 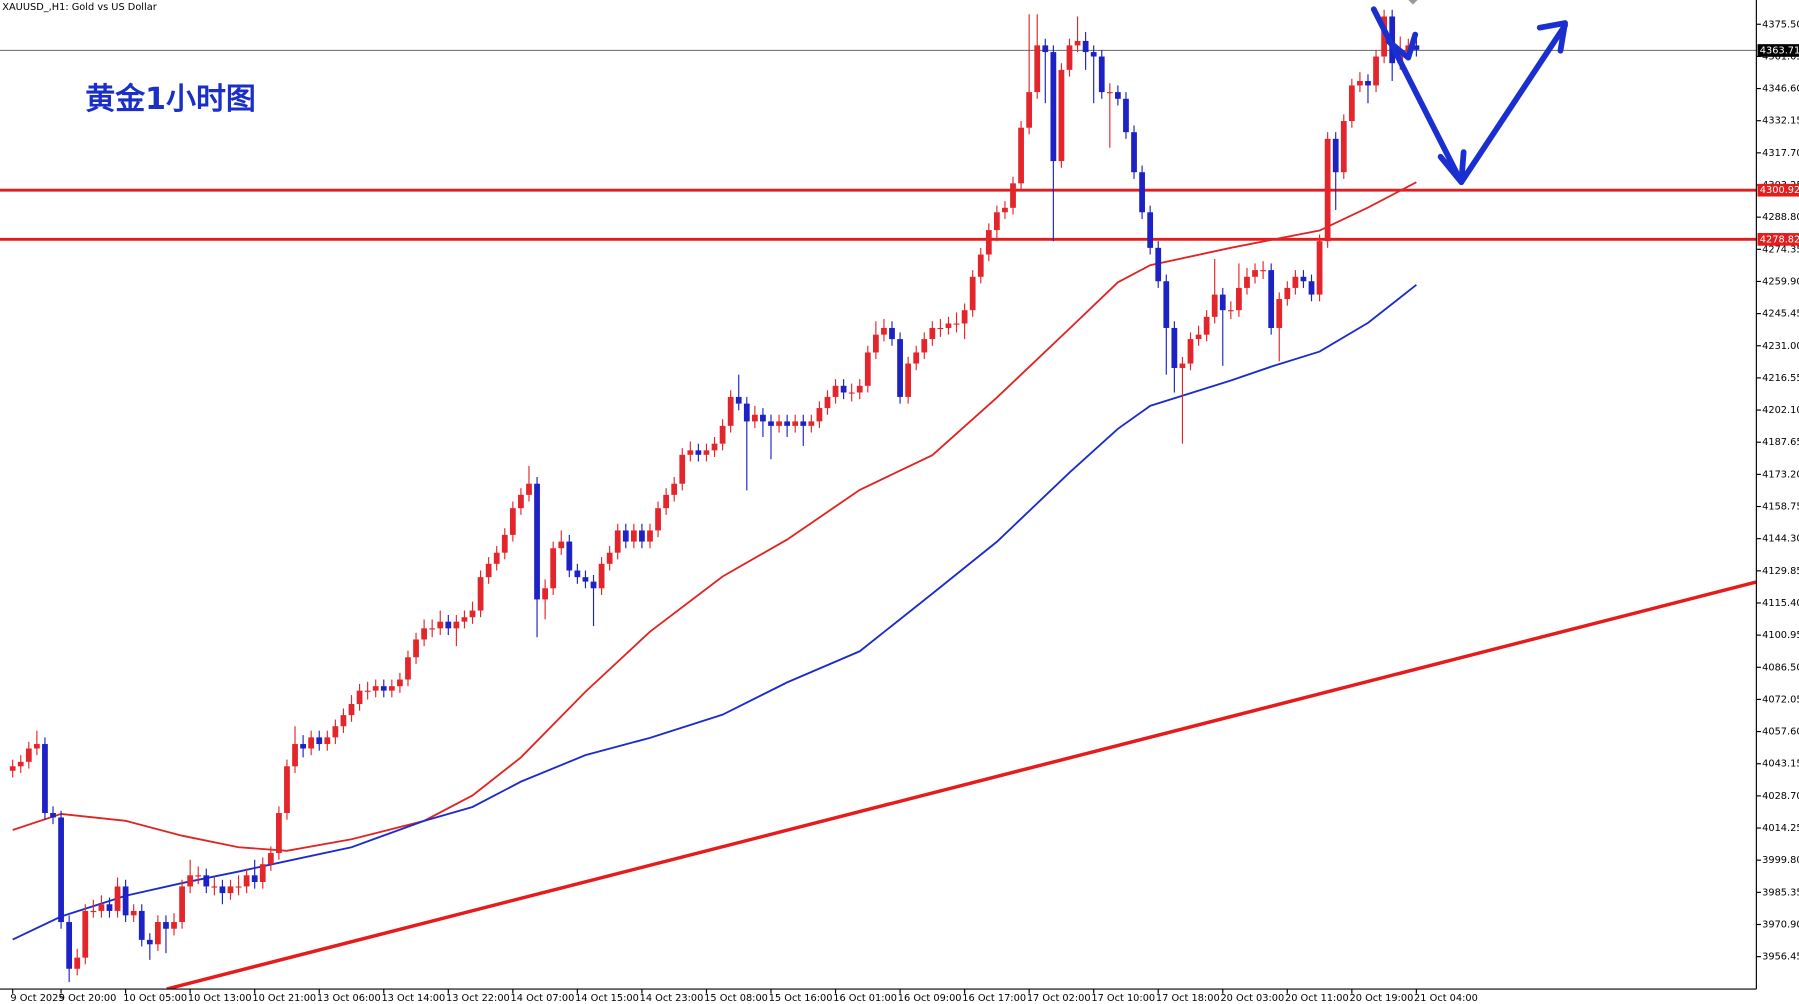 What do you see at coordinates (1188, 998) in the screenshot?
I see `x-tick-label: 17 Oct 18:00` at bounding box center [1188, 998].